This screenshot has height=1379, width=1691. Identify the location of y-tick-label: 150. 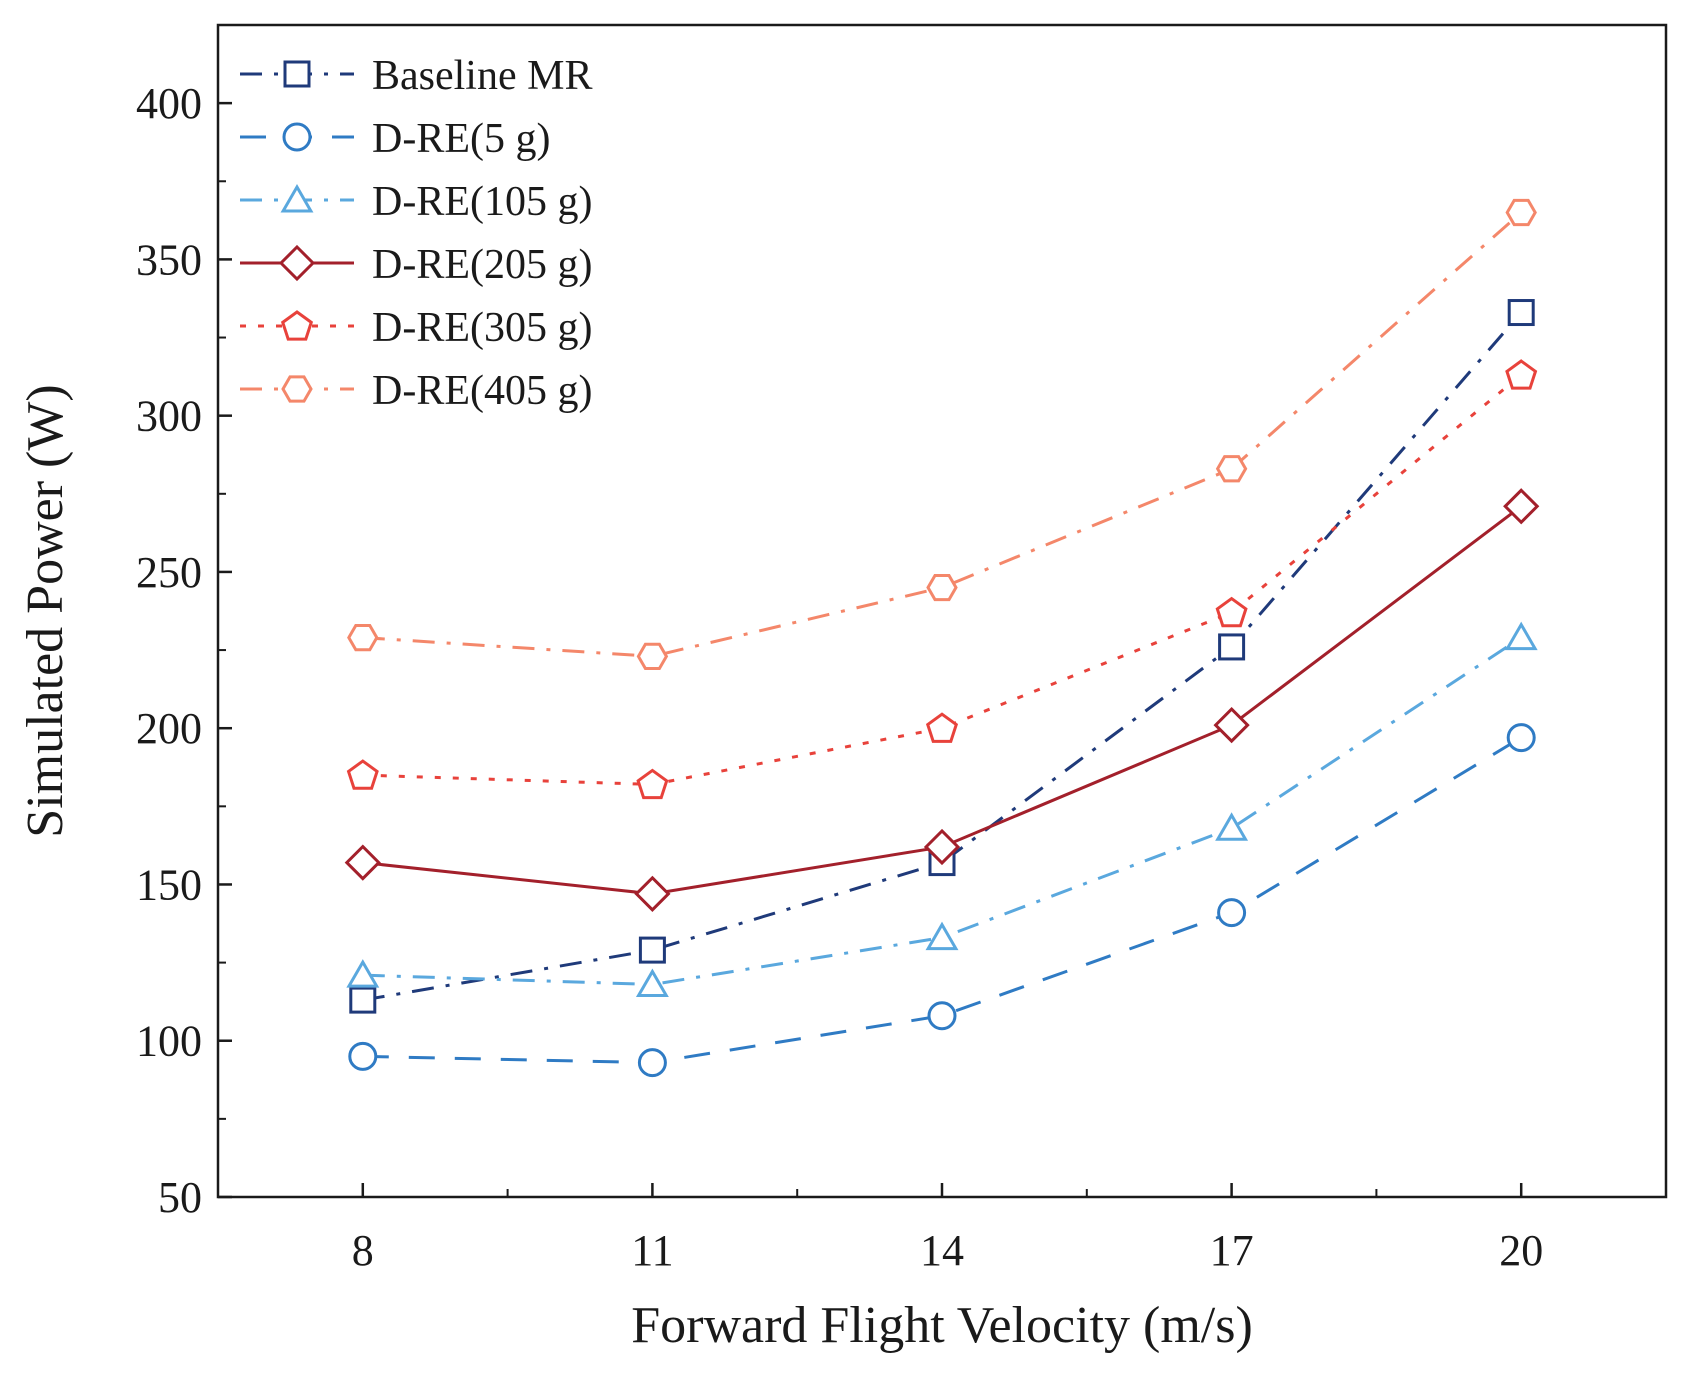
(169, 884).